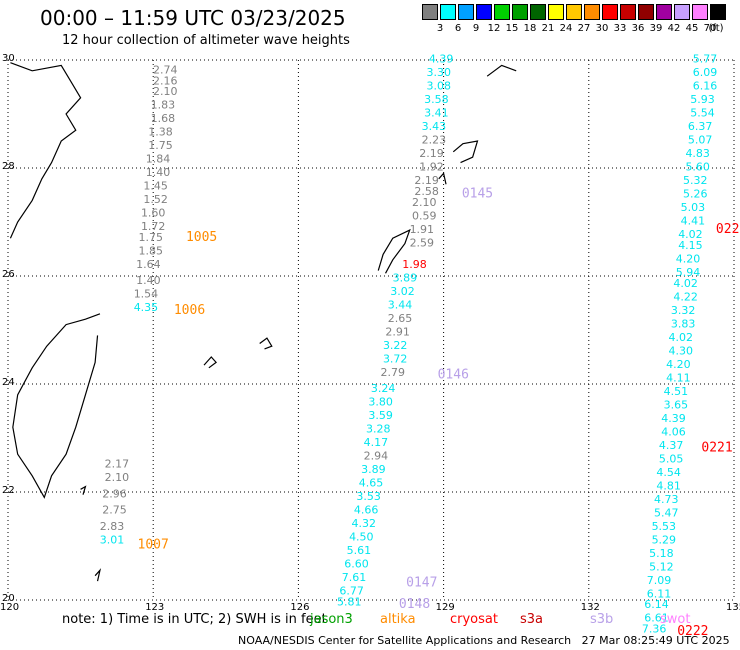 This screenshot has height=650, width=740. I want to click on wave-height-value: 4.66, so click(366, 510).